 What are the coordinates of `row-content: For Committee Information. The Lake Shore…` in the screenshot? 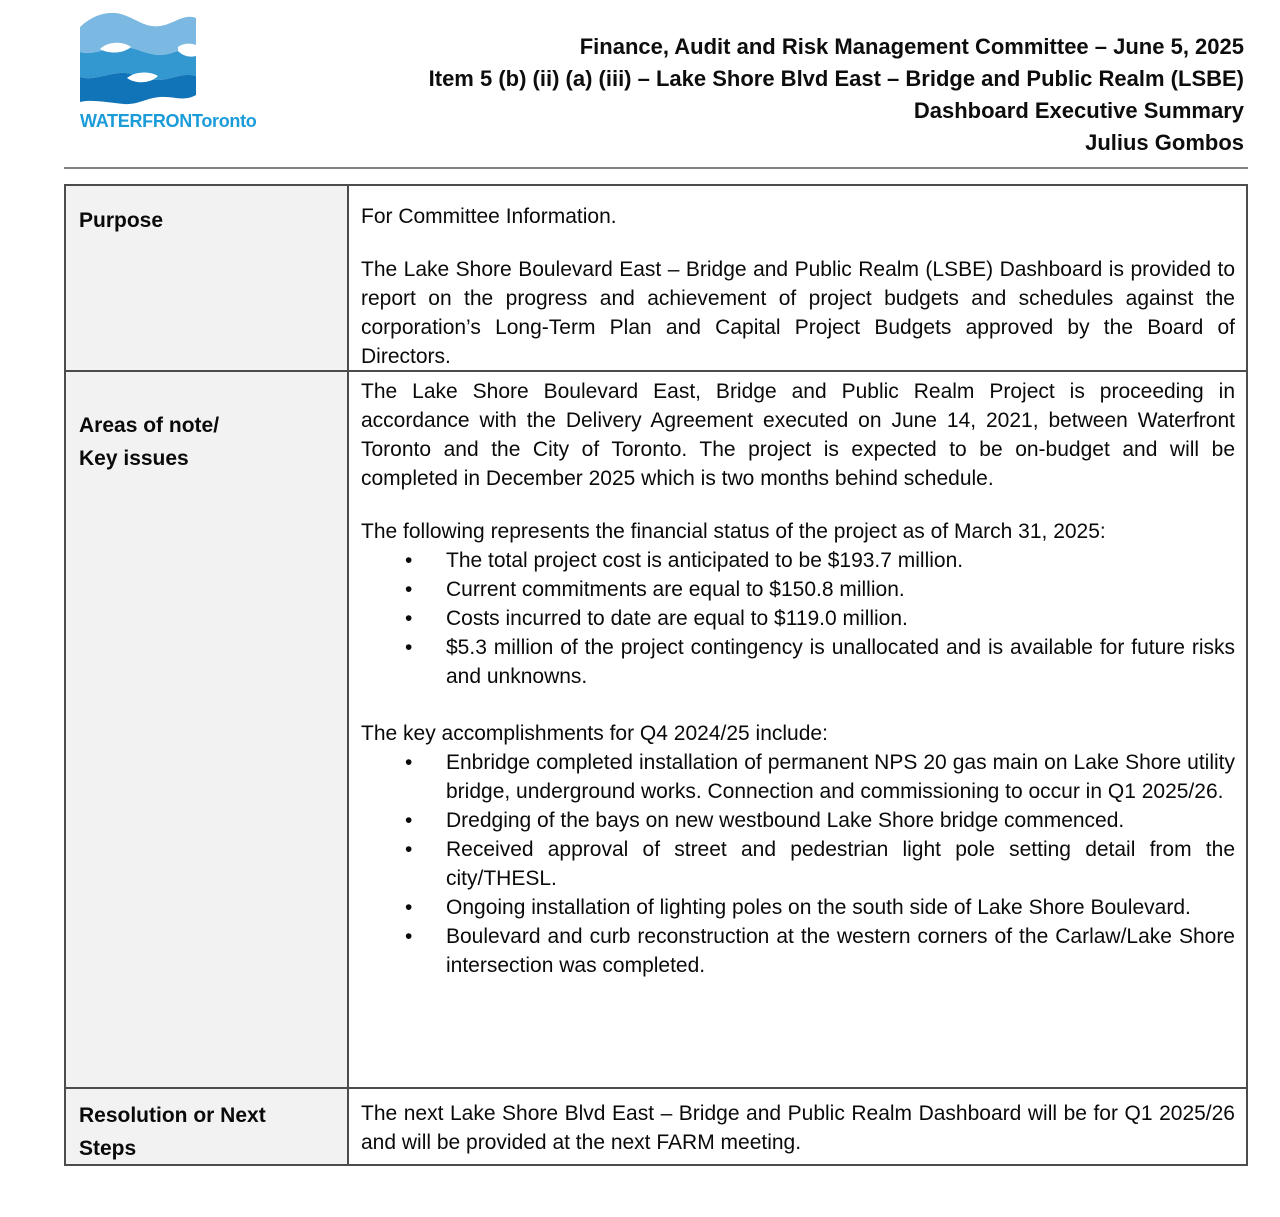 It's located at (797, 278).